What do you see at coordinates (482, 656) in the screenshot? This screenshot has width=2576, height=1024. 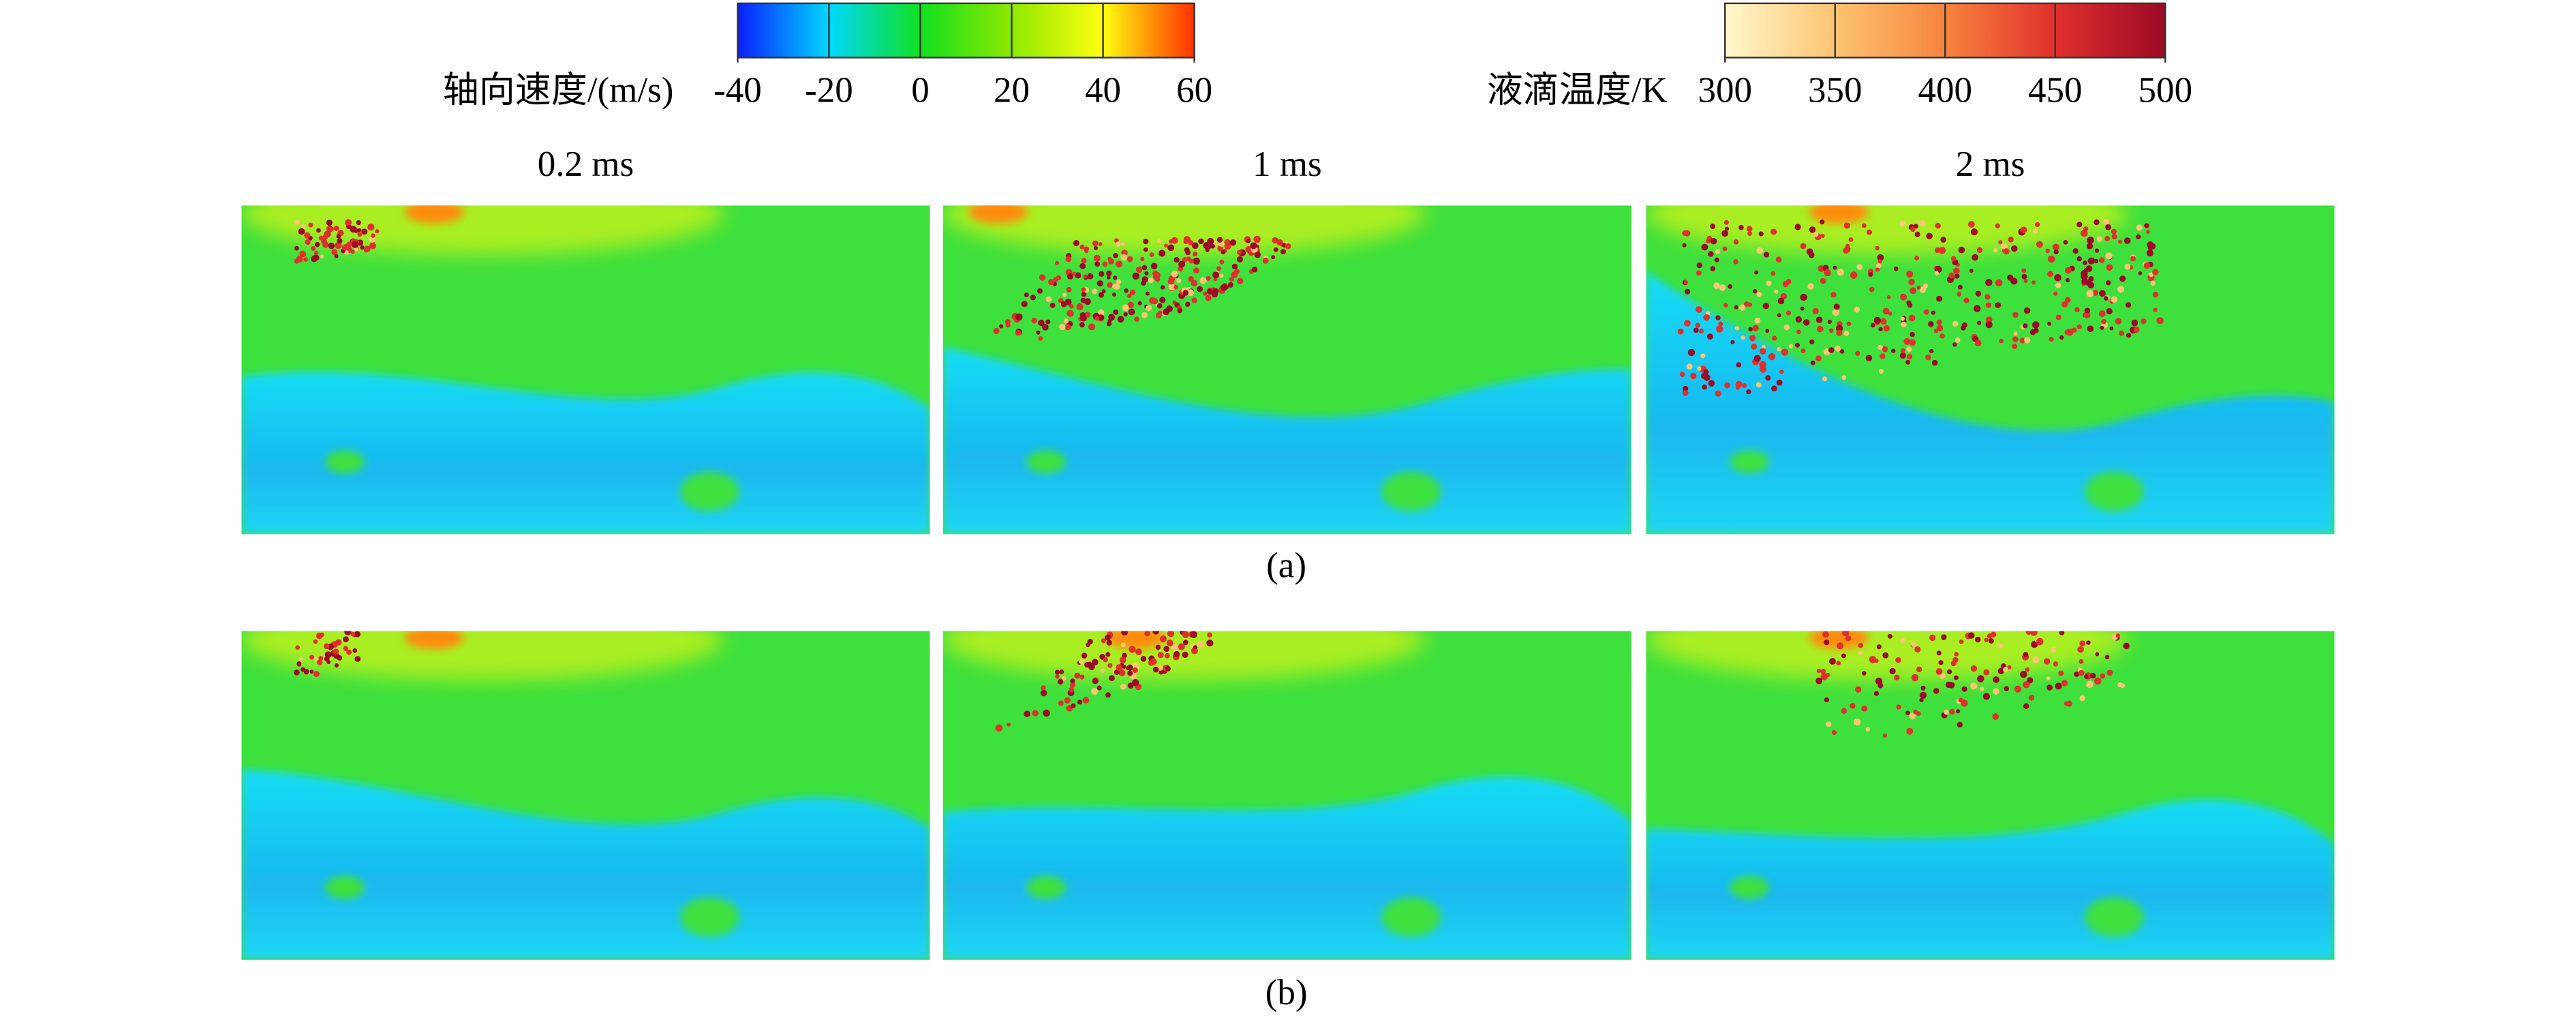 I see `high-speed-region` at bounding box center [482, 656].